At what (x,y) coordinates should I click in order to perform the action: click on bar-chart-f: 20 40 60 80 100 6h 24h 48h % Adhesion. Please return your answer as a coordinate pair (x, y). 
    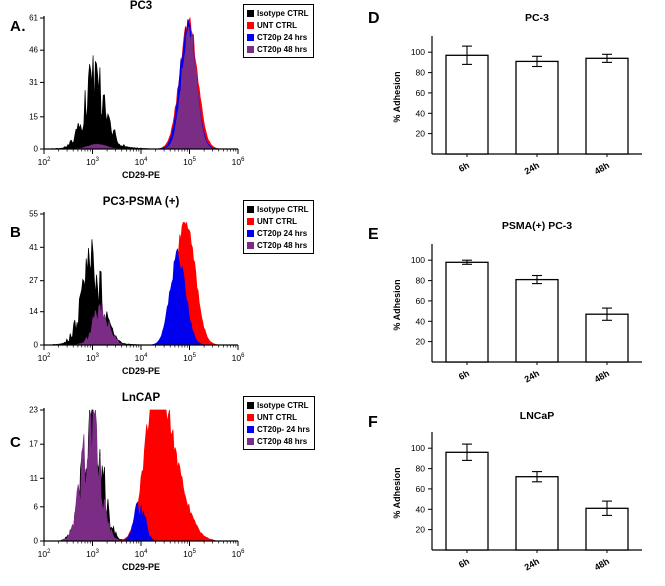
    Looking at the image, I should click on (517, 502).